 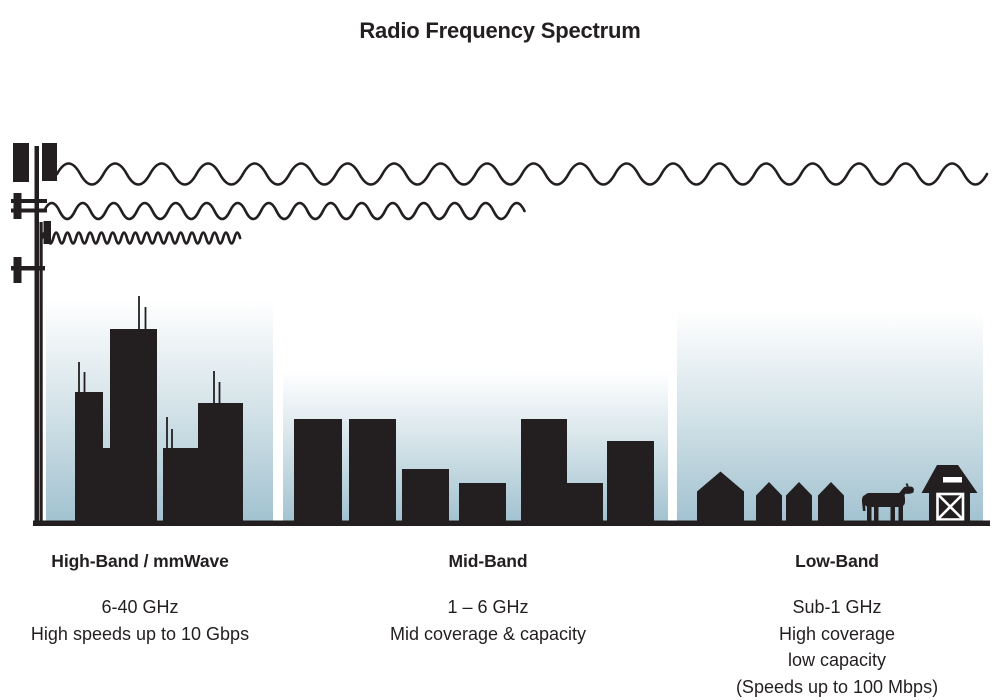 I want to click on wave-medium-wavelength-icon, so click(x=284, y=211).